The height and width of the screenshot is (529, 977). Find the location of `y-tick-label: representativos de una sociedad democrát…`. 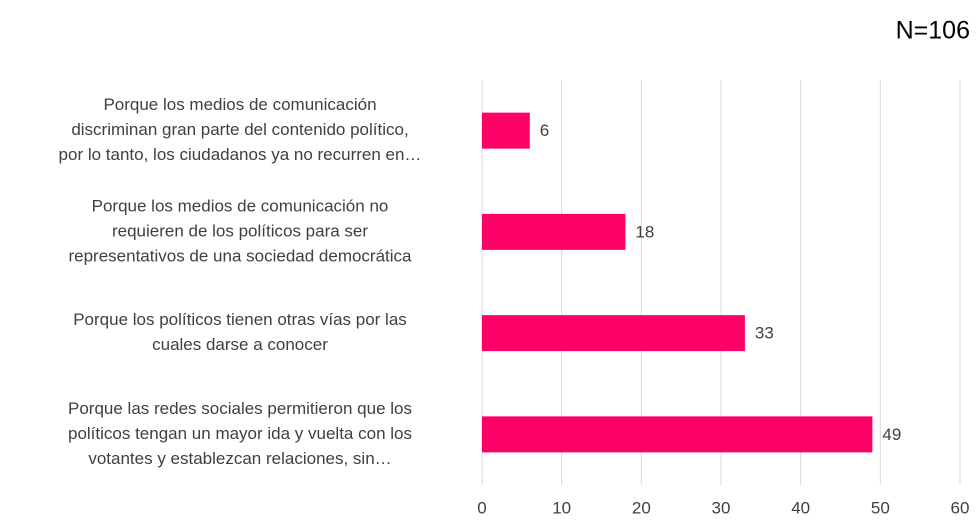

y-tick-label: representativos de una sociedad democrát… is located at coordinates (240, 255).